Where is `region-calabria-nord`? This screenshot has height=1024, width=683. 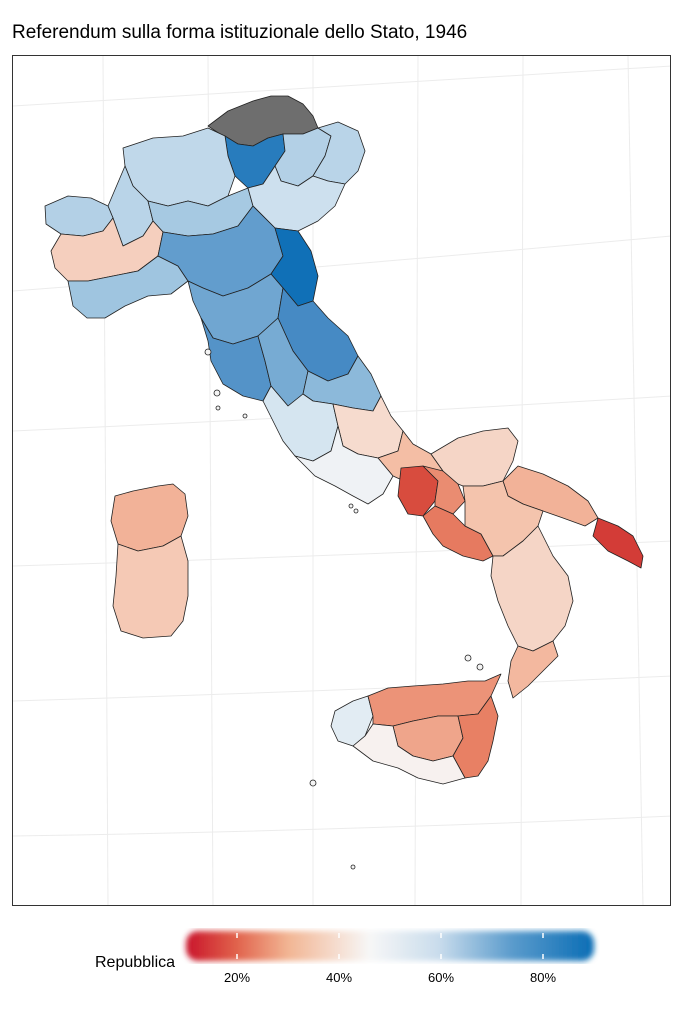
region-calabria-nord is located at coordinates (532, 588).